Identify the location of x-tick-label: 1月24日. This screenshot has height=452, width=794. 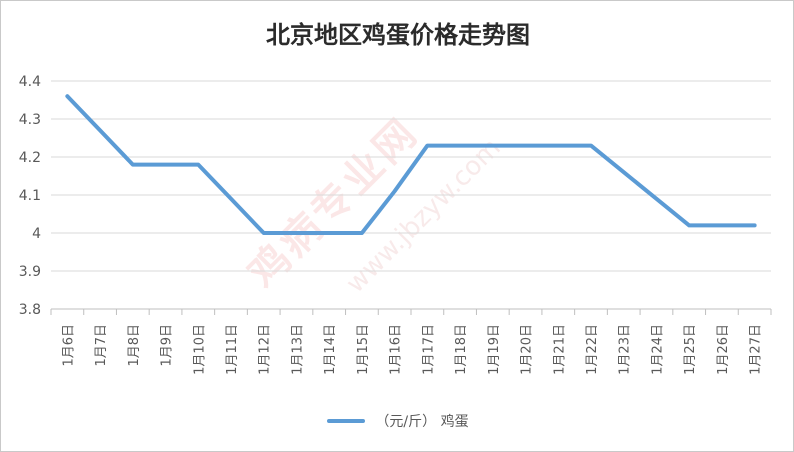
(657, 349).